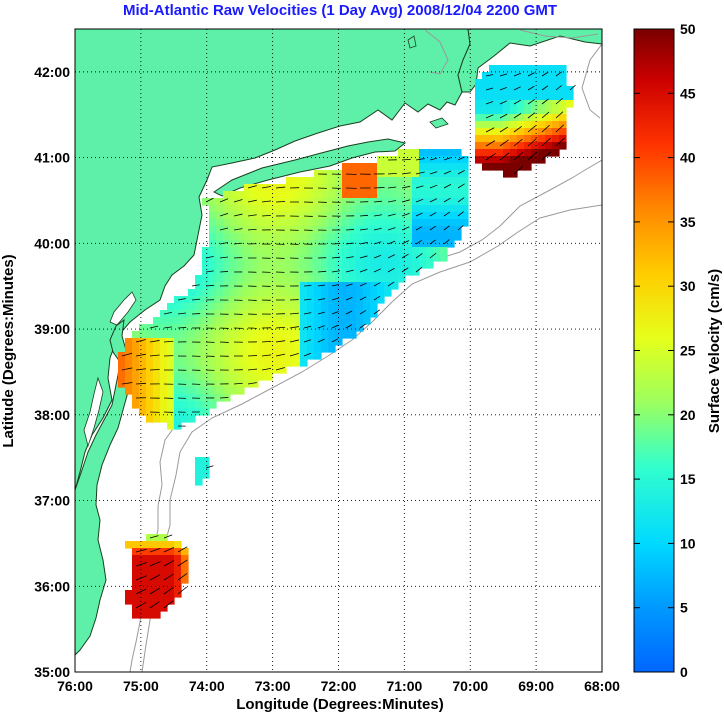  What do you see at coordinates (52, 329) in the screenshot?
I see `y-tick-label: 39:00` at bounding box center [52, 329].